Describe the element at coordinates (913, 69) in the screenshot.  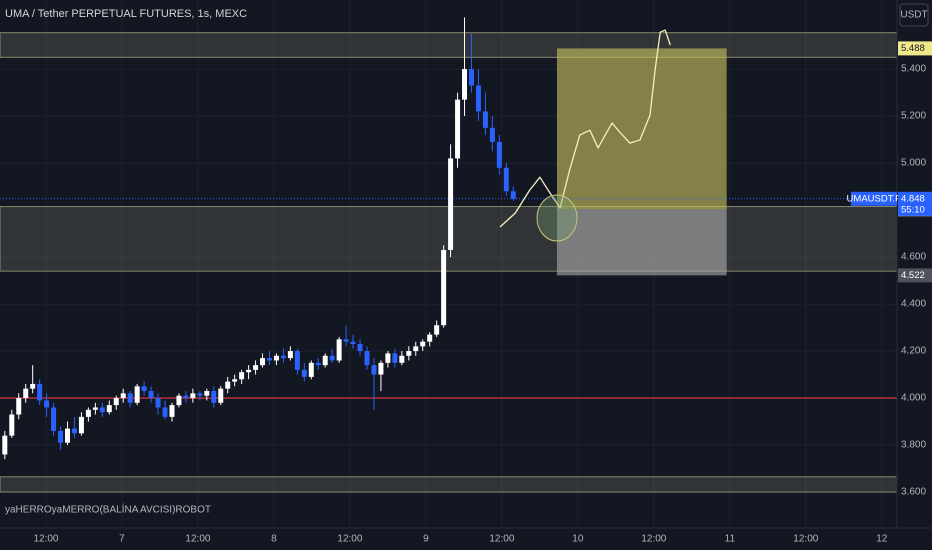
I see `y-tick-label: 5.400` at that location.